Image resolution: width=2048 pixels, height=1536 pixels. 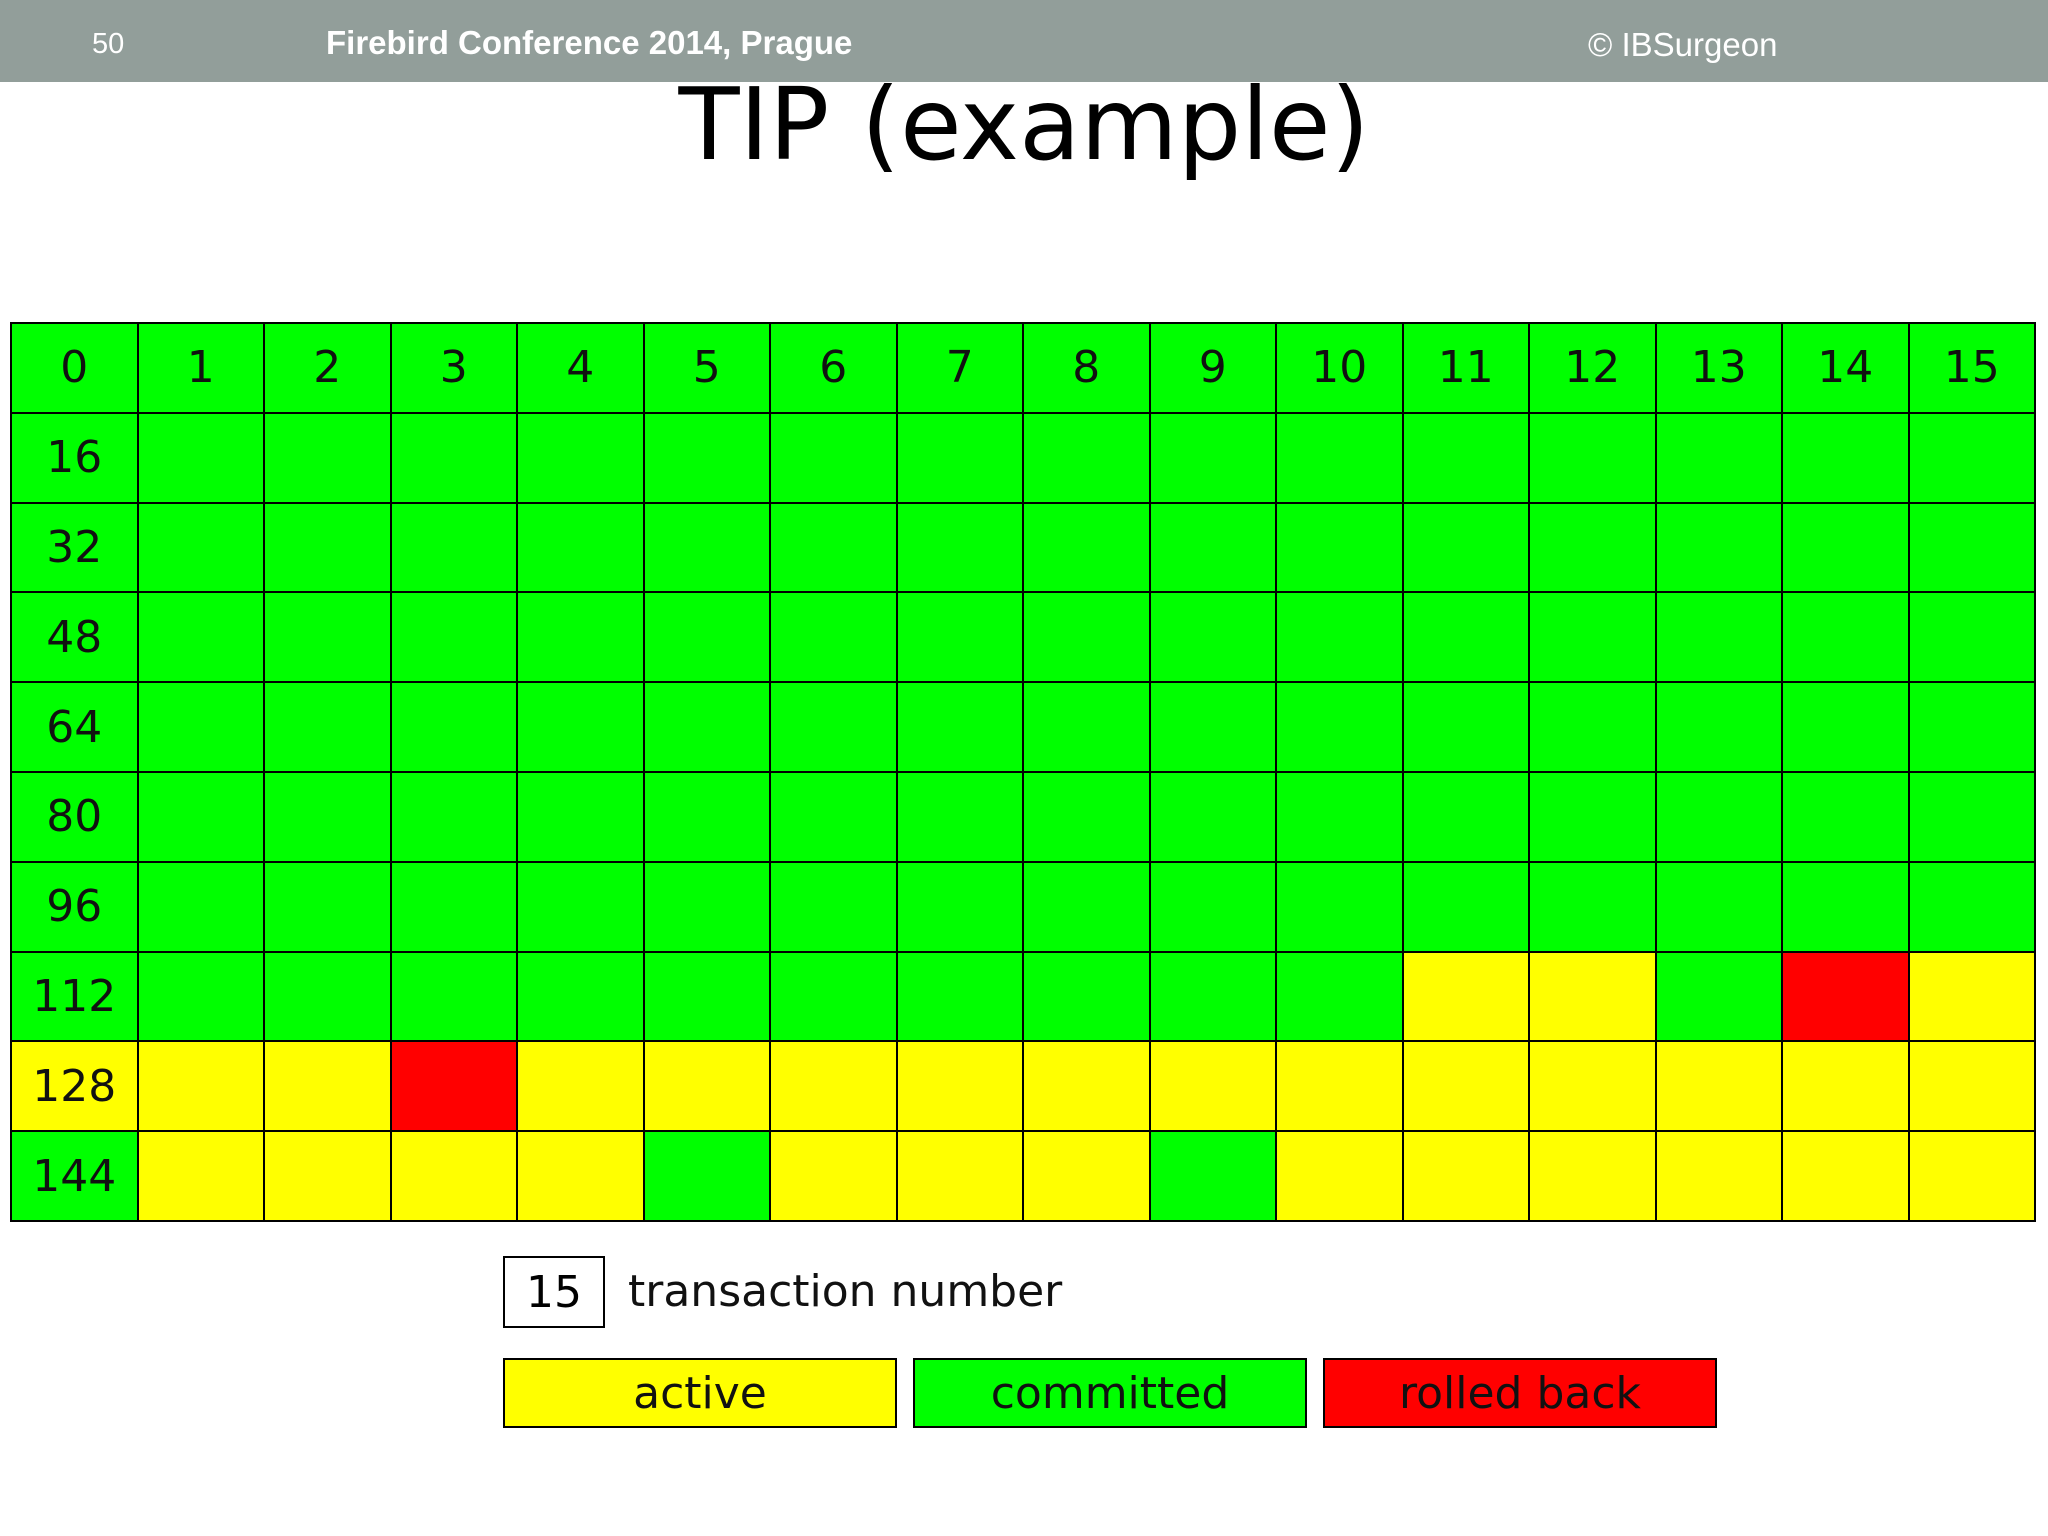 What do you see at coordinates (960, 369) in the screenshot?
I see `column-label-cell: 7` at bounding box center [960, 369].